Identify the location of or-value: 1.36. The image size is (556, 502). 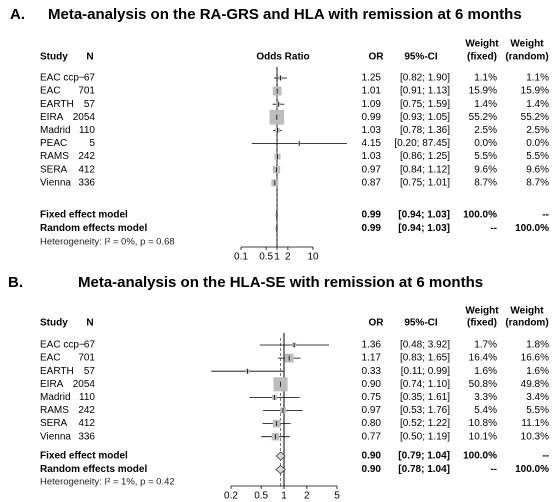
(372, 345).